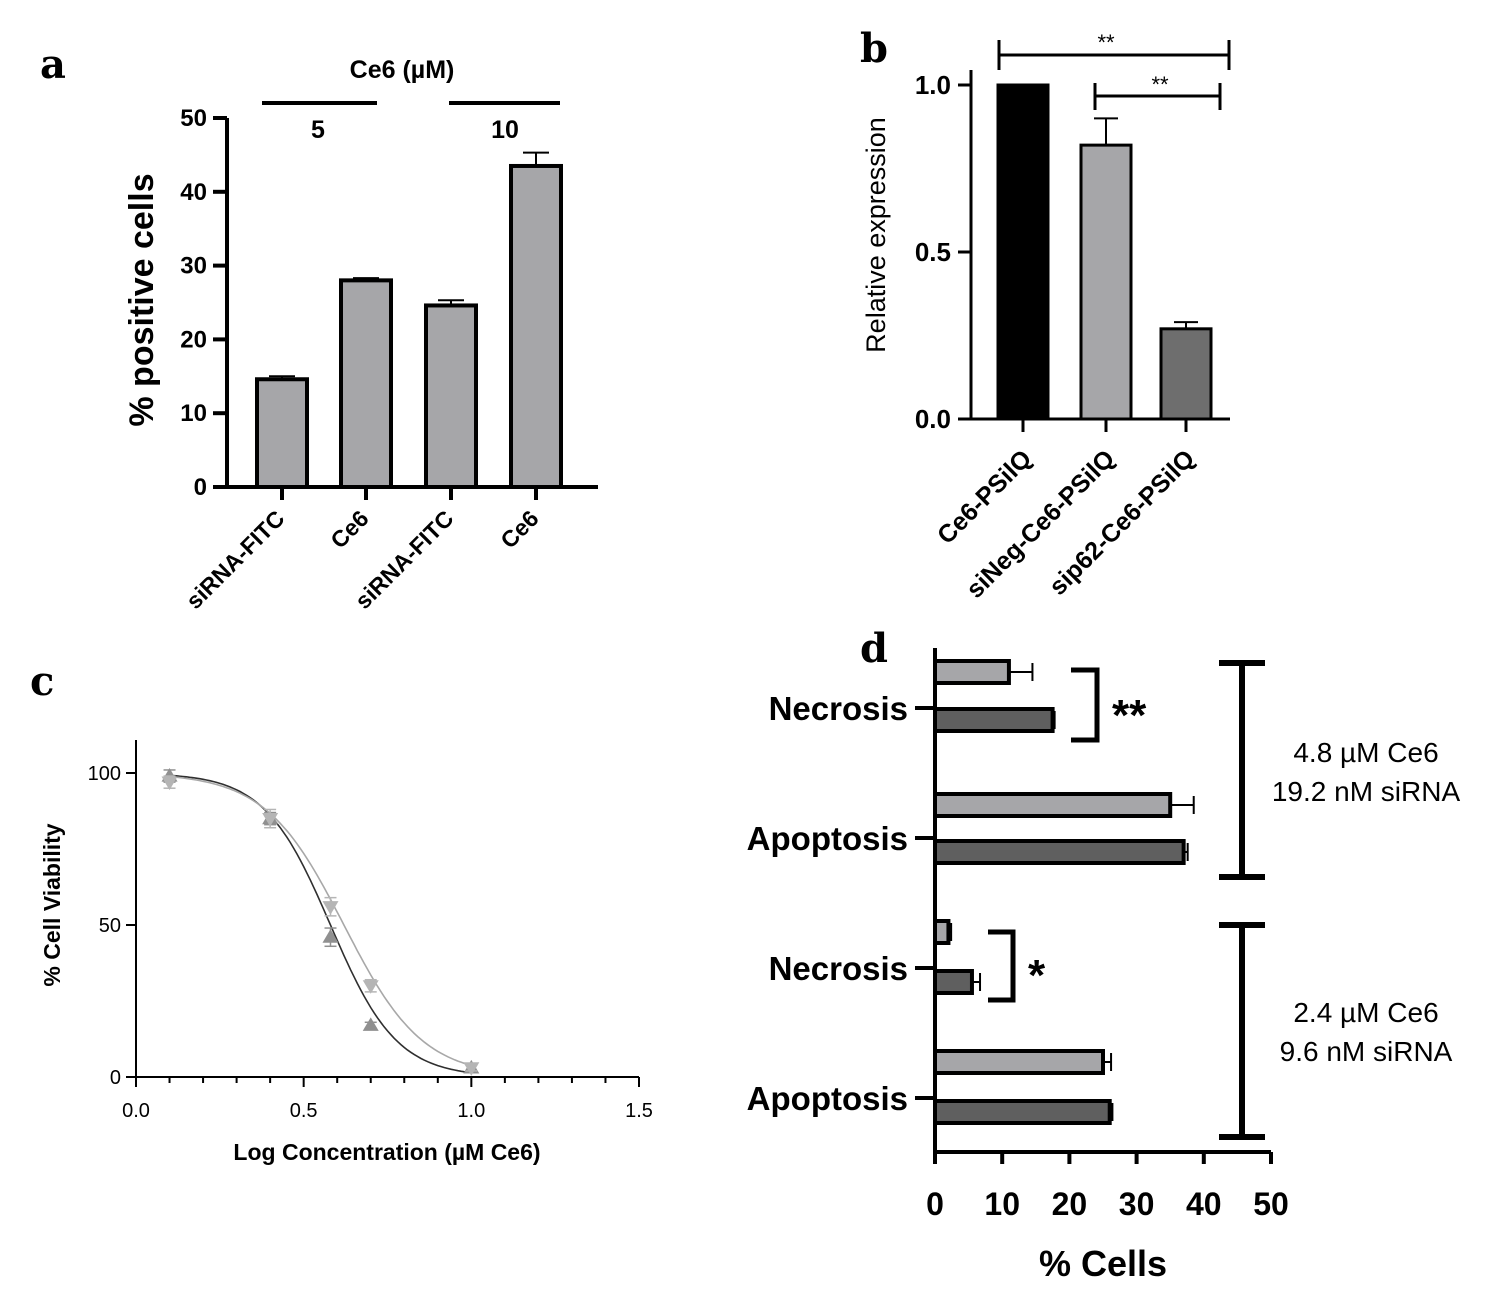  I want to click on a-y-tick-label: 0, so click(200, 487).